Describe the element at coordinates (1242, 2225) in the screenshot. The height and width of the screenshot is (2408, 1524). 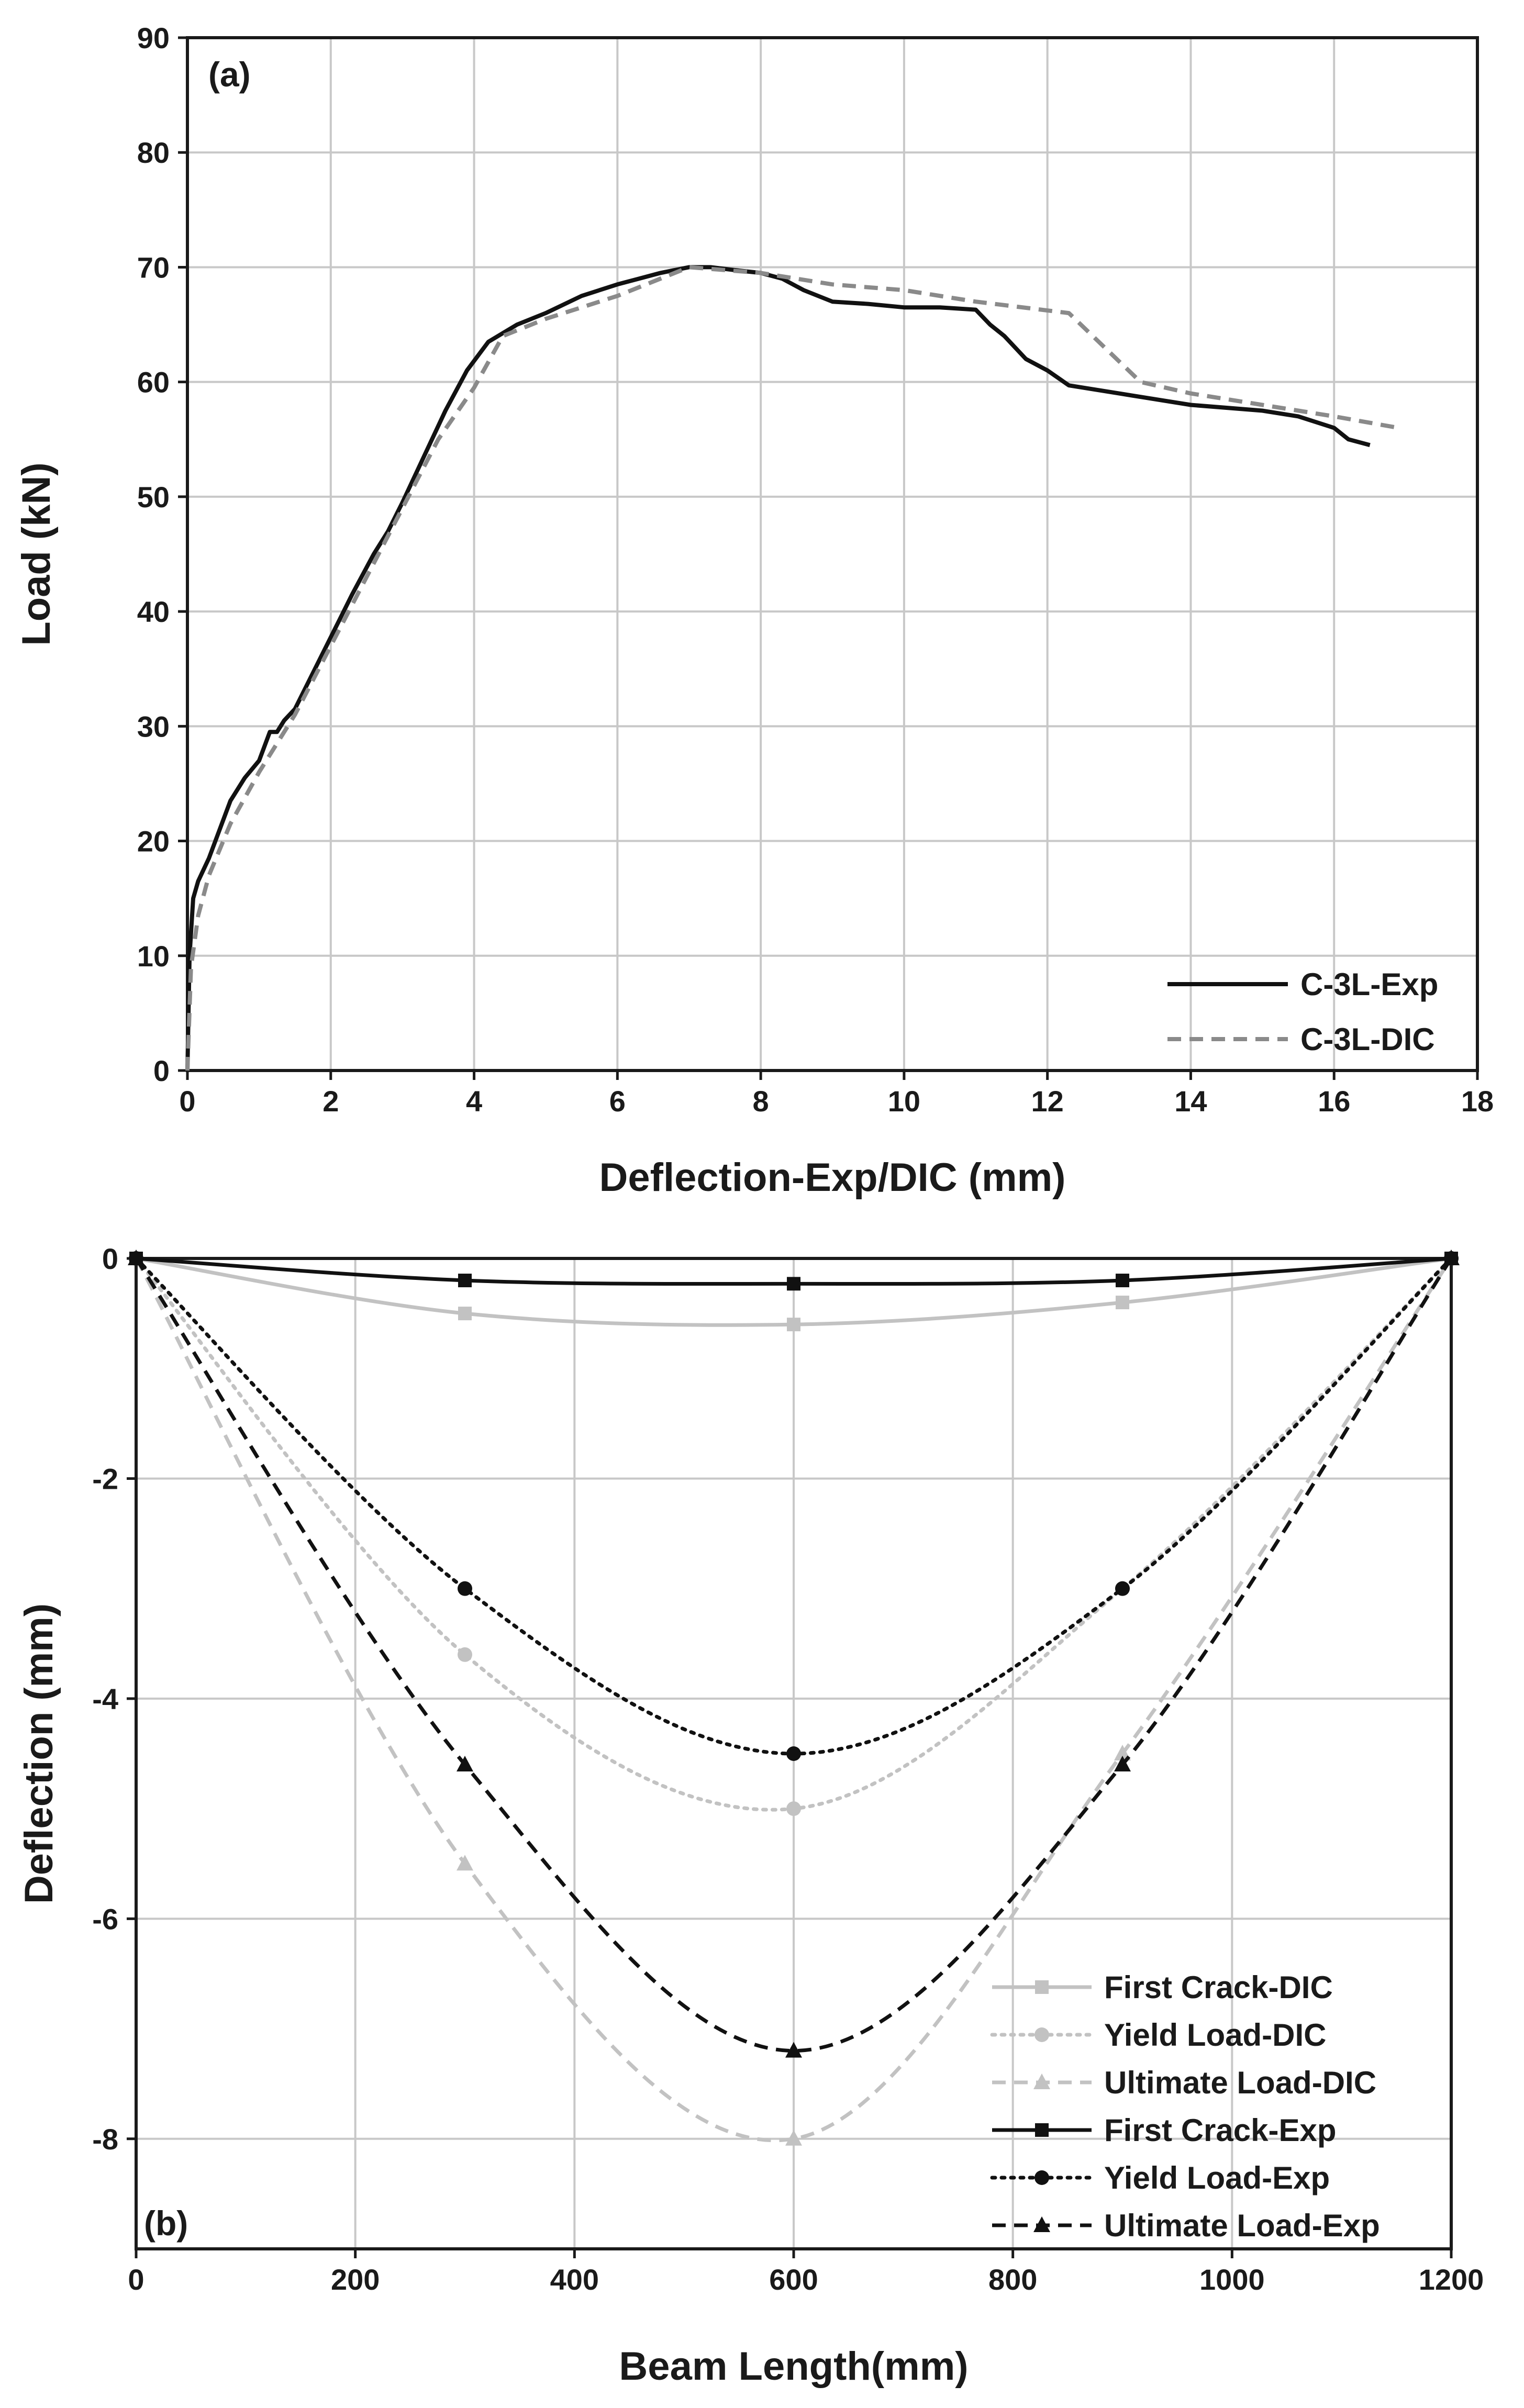
I see `legend-label-ultimate-load-exp: Ultimate Load-Exp` at that location.